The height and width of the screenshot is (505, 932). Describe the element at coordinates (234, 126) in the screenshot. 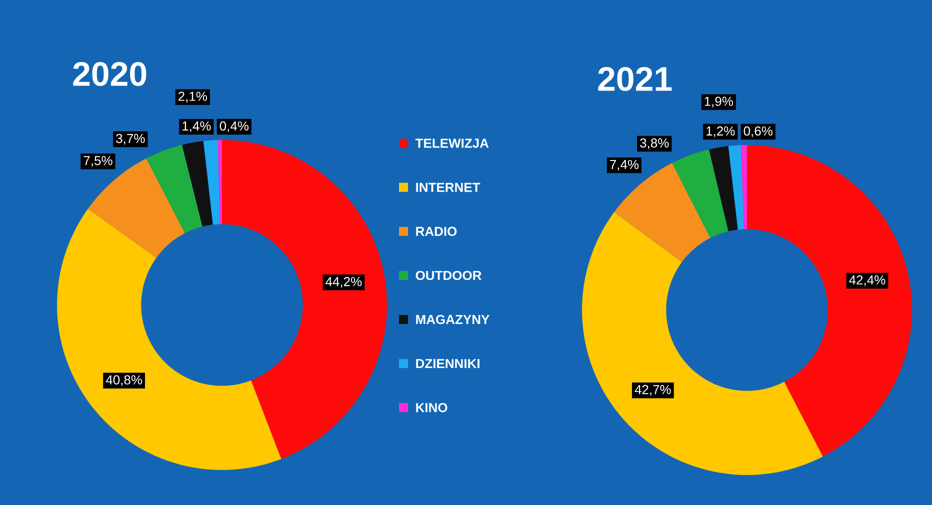

I see `data-label: 0,4%` at that location.